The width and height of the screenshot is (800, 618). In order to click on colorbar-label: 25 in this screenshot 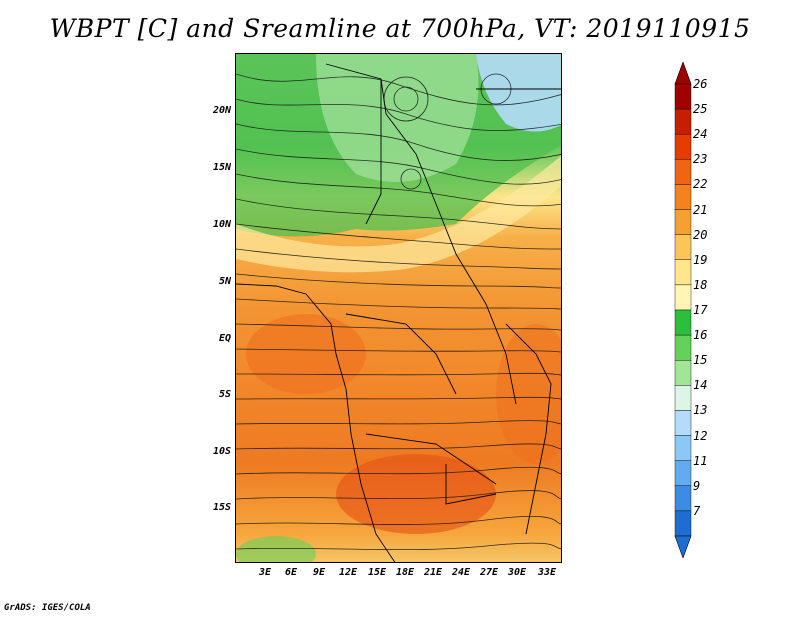, I will do `click(700, 109)`.